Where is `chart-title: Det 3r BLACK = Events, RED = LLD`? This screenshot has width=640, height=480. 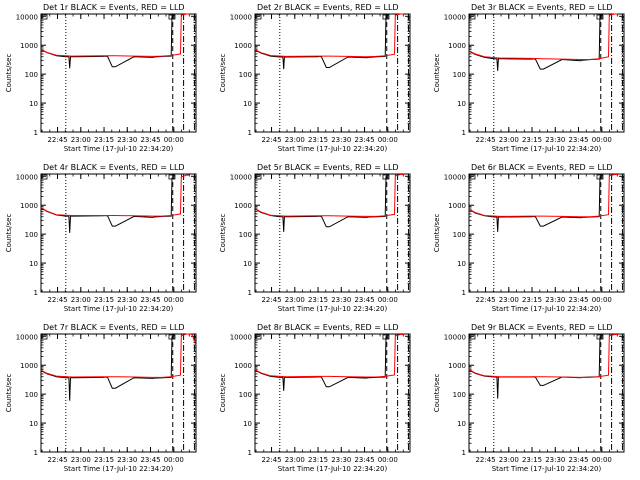 chart-title: Det 3r BLACK = Events, RED = LLD is located at coordinates (542, 7).